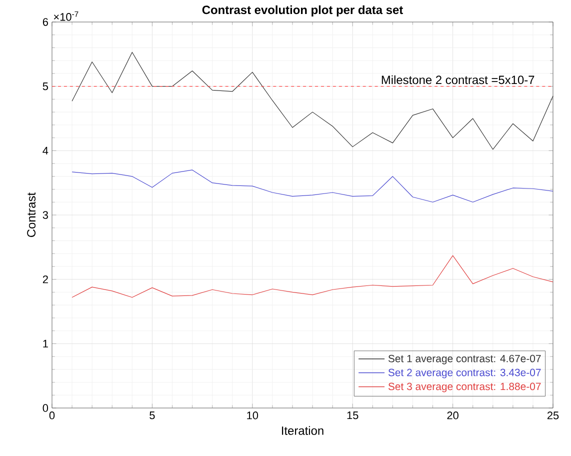 This screenshot has width=571, height=456. Describe the element at coordinates (45, 408) in the screenshot. I see `y-tick-label: 0` at that location.